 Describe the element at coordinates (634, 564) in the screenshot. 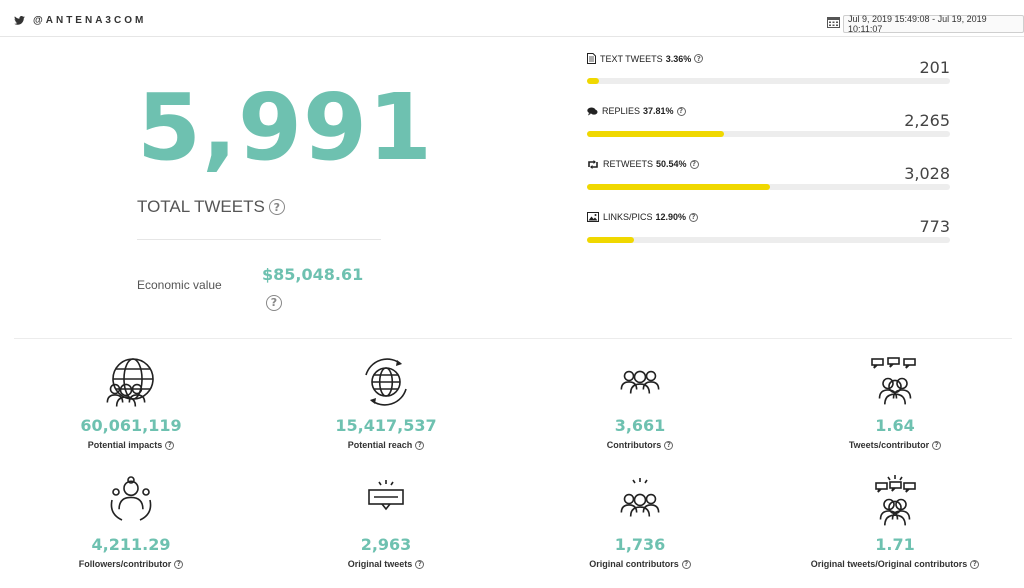

I see `metric-label-text: Original contributors` at that location.